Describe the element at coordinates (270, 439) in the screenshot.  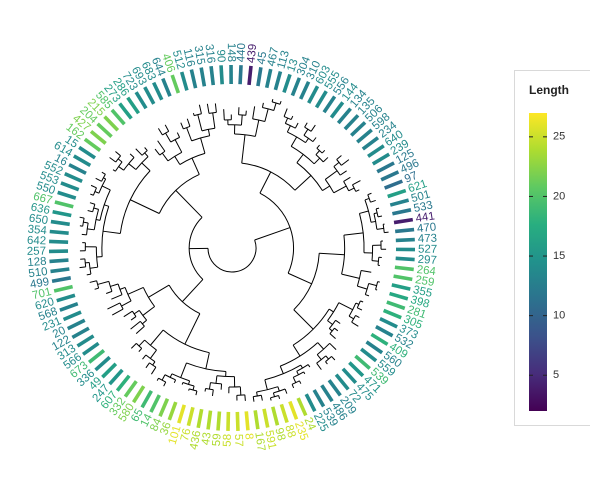
I see `tip-label: 591` at that location.